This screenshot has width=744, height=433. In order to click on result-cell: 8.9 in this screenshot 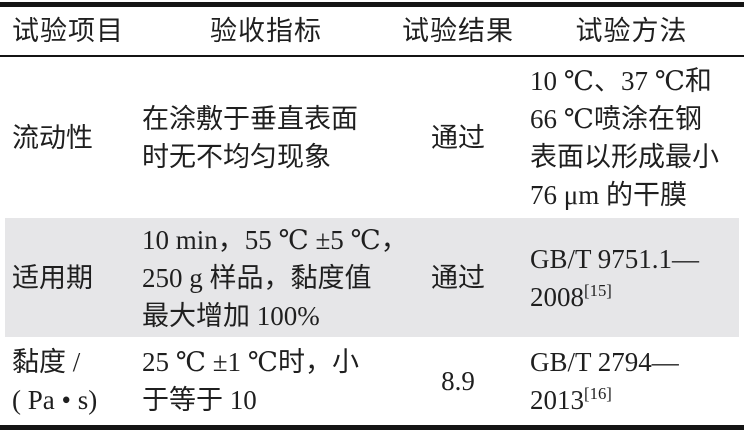, I will do `click(458, 381)`.